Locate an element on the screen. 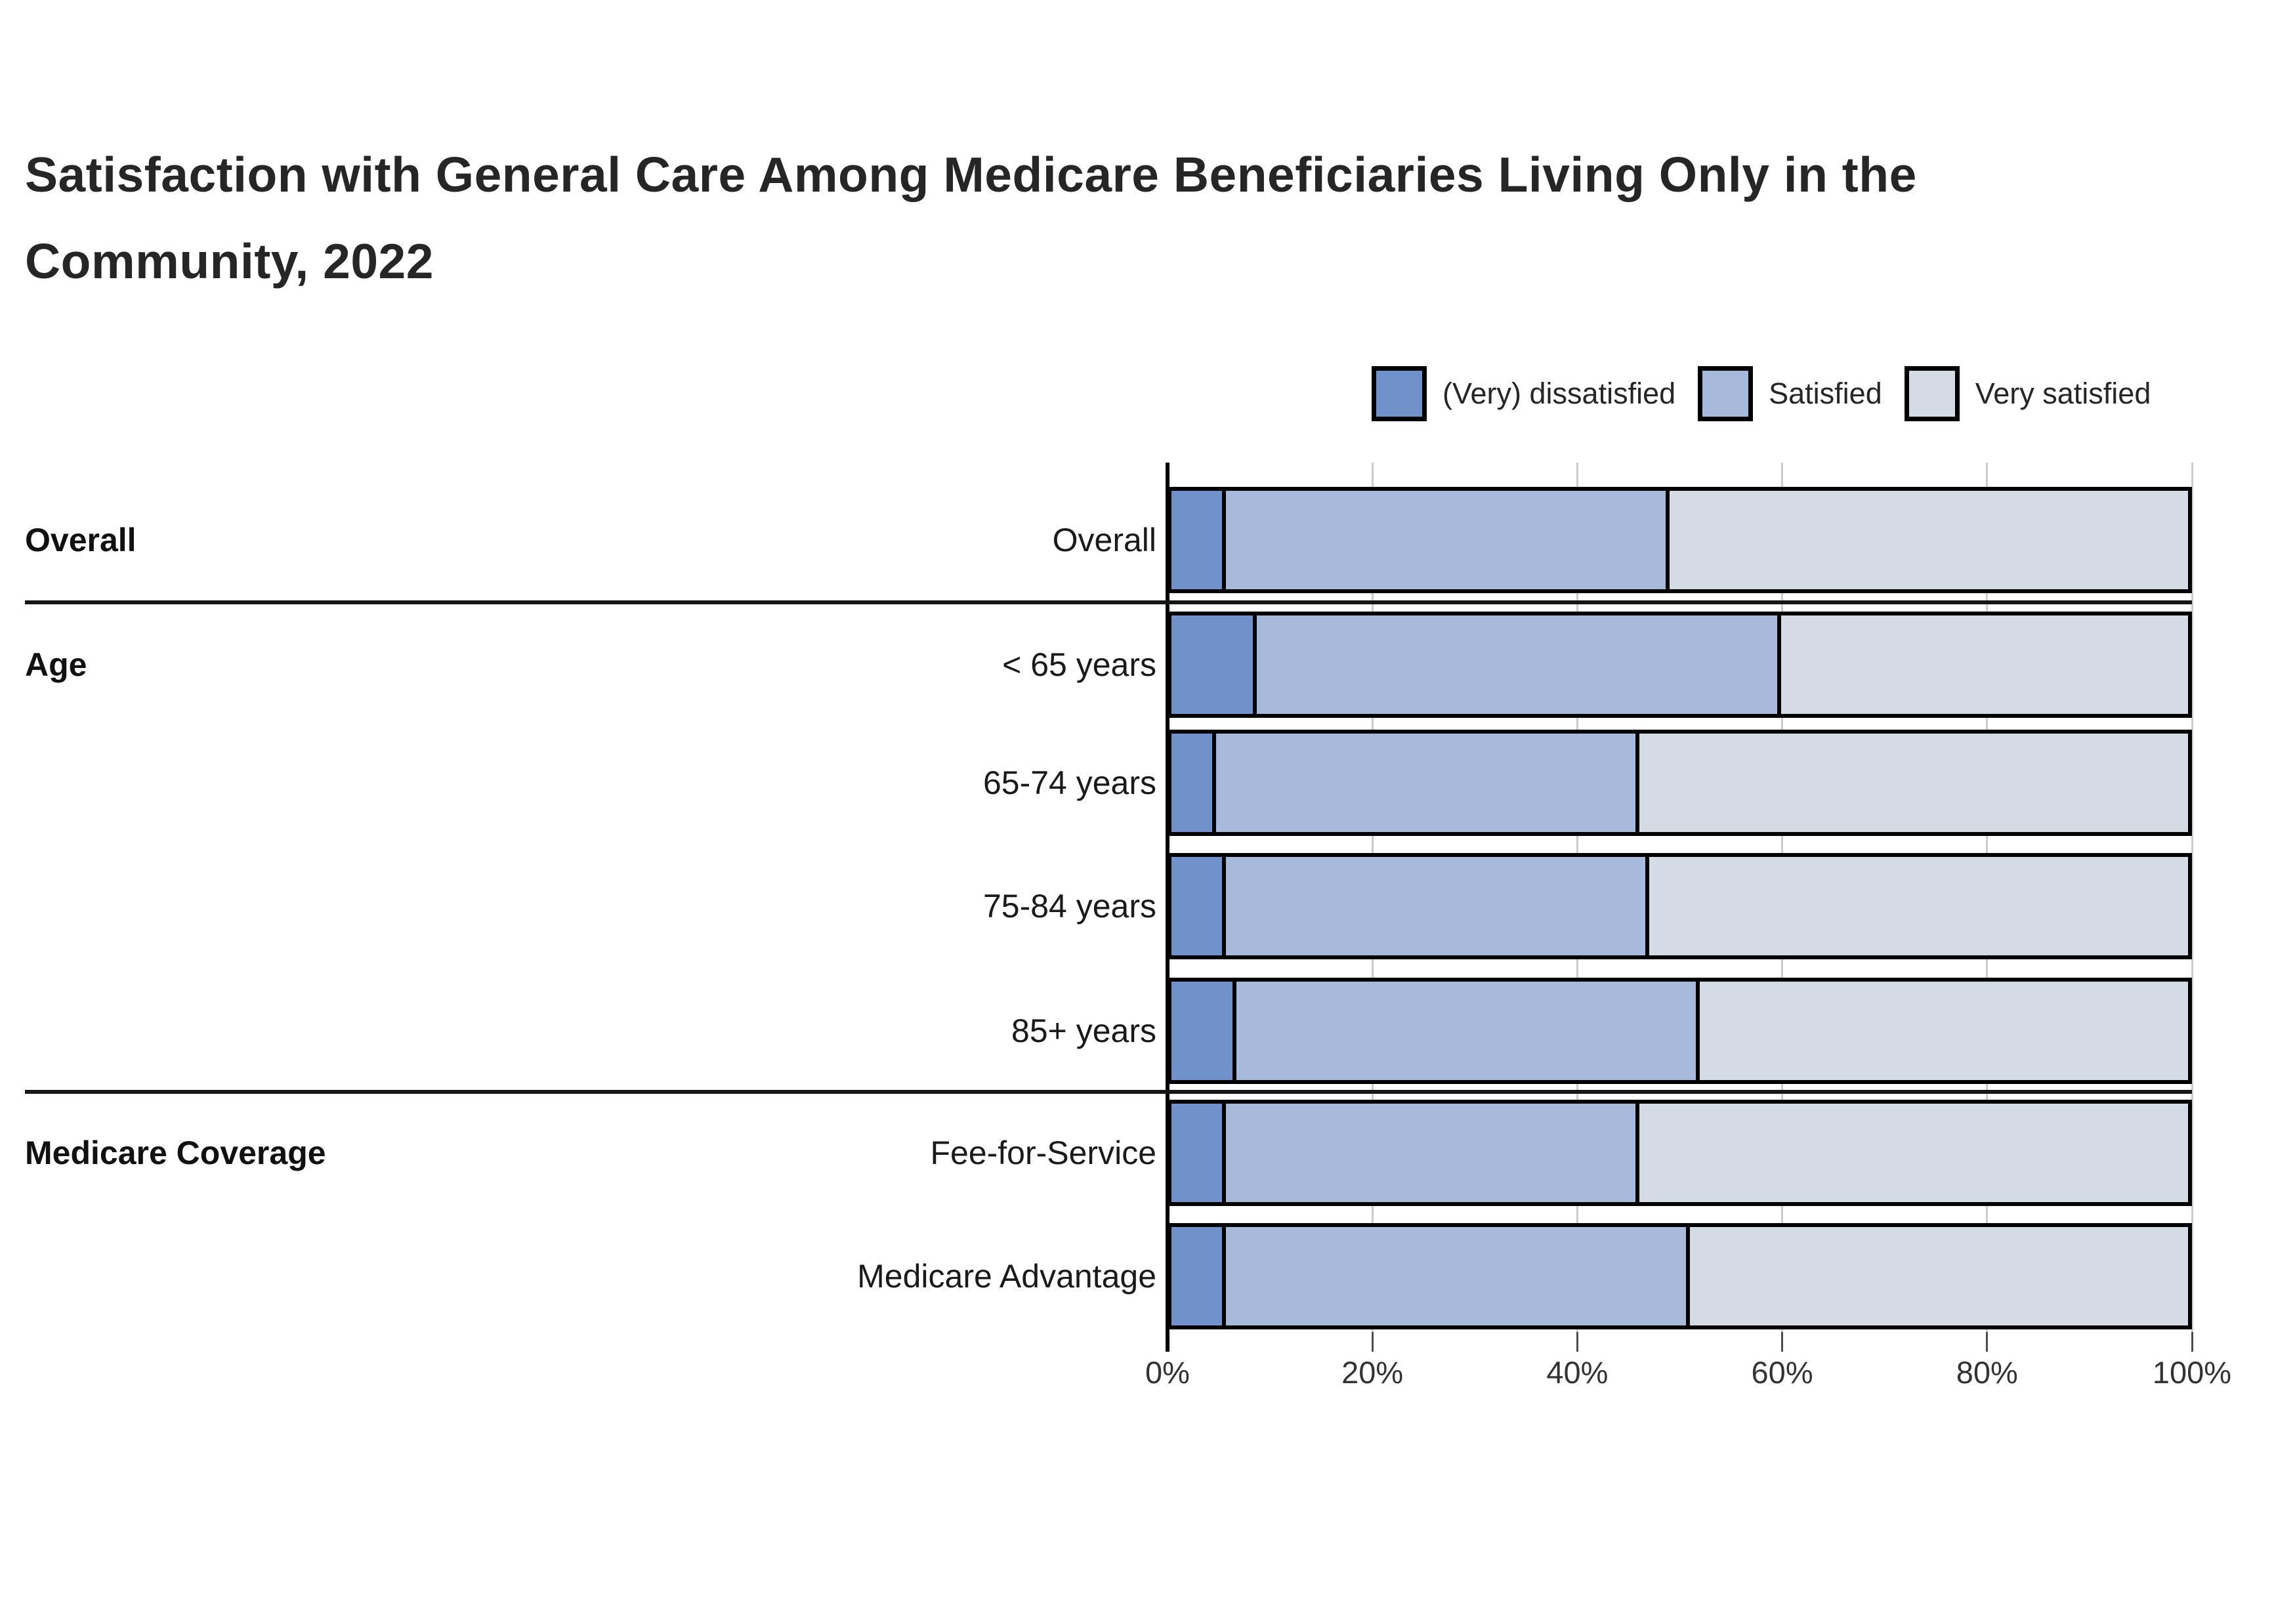  tick-label-0: 0% is located at coordinates (1167, 1372).